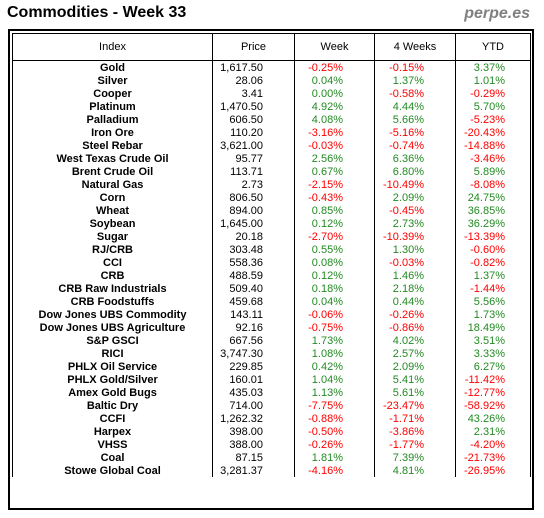 Image resolution: width=544 pixels, height=518 pixels. I want to click on table-row: Harpex 398.00 -0.50% -3.86% 2.31%, so click(271, 431).